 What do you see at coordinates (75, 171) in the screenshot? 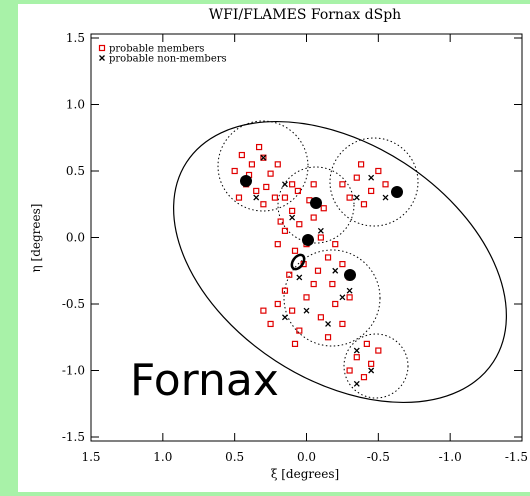
I see `y-tick-label: 0.5` at bounding box center [75, 171].